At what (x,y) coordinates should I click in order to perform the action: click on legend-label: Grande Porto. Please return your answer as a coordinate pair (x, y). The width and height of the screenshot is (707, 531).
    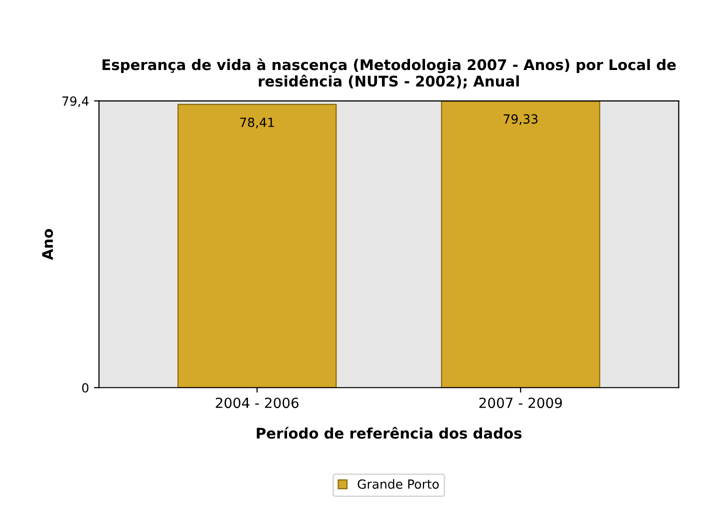
    Looking at the image, I should click on (398, 484).